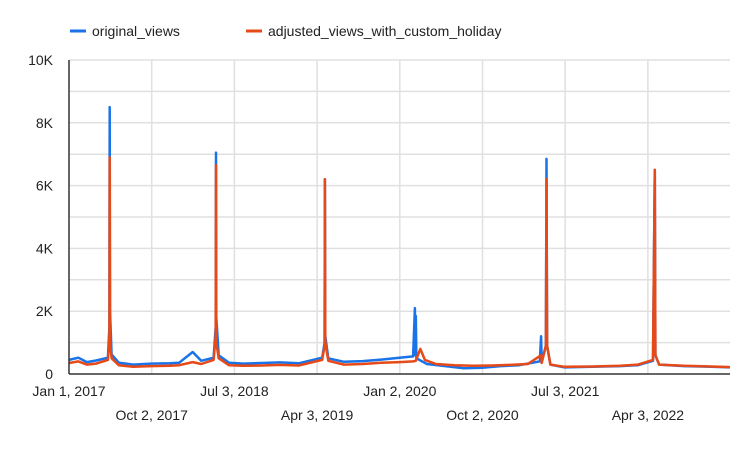 Image resolution: width=756 pixels, height=465 pixels. Describe the element at coordinates (648, 415) in the screenshot. I see `x-tick-label: Apr 3, 2022` at that location.